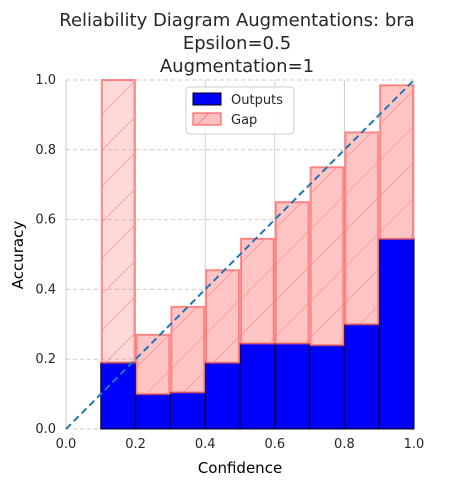  I want to click on x-tick-label-1: 0.2, so click(135, 444).